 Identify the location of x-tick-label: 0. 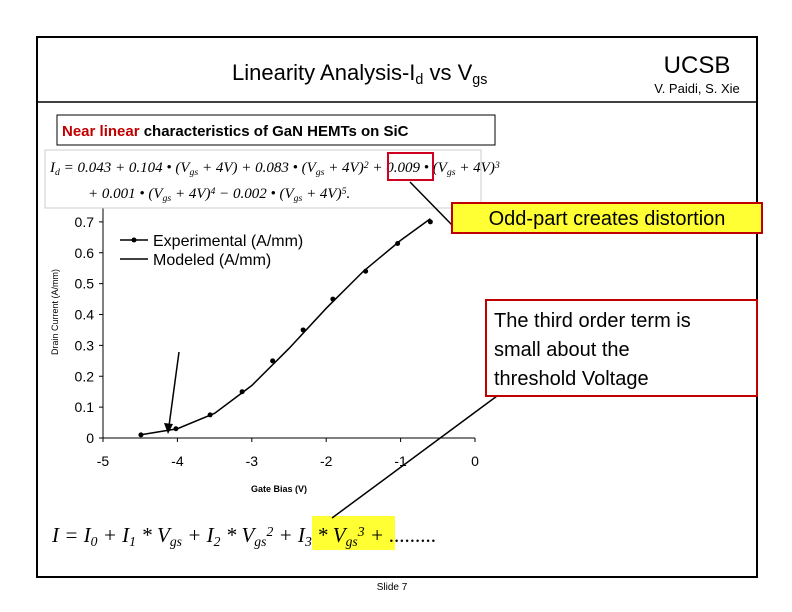
(475, 461).